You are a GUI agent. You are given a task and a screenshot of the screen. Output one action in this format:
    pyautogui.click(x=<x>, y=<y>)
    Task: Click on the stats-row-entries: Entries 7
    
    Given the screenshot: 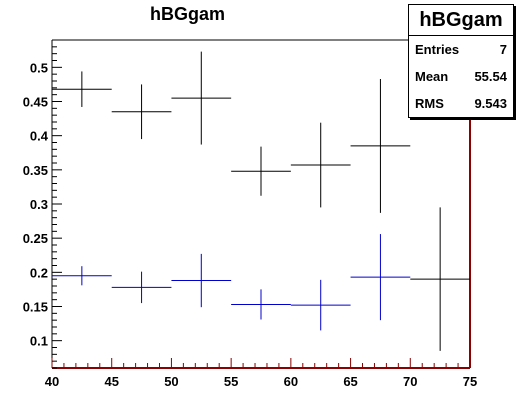 What is the action you would take?
    pyautogui.click(x=461, y=49)
    